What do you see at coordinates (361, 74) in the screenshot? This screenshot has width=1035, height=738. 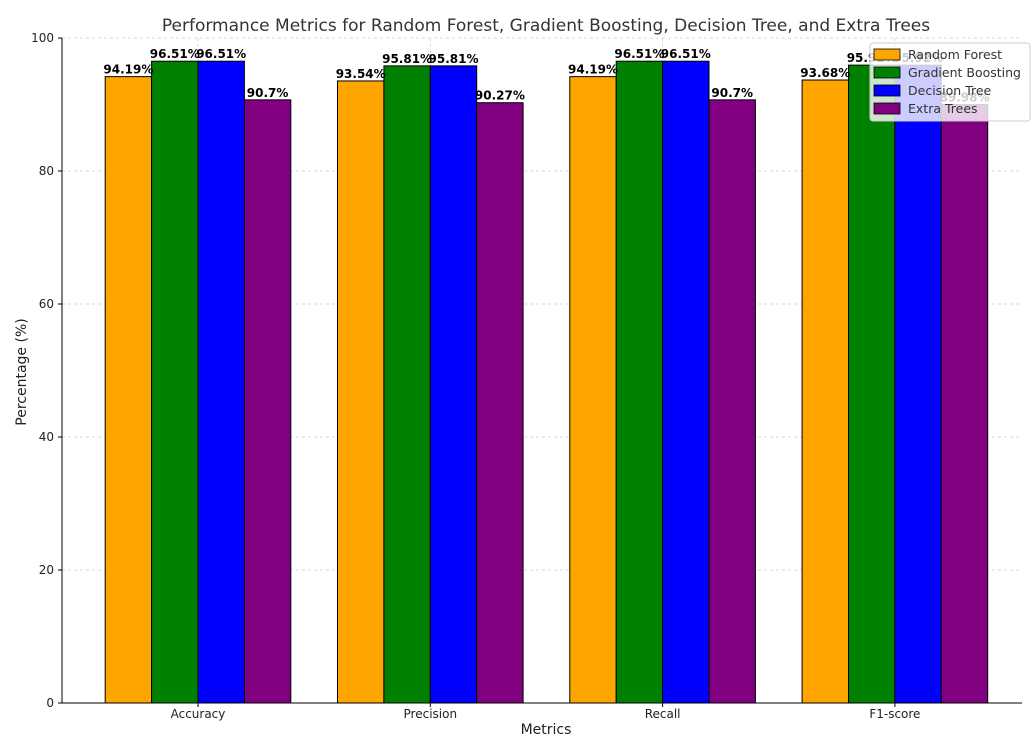 I see `data-label: 93.54%` at bounding box center [361, 74].